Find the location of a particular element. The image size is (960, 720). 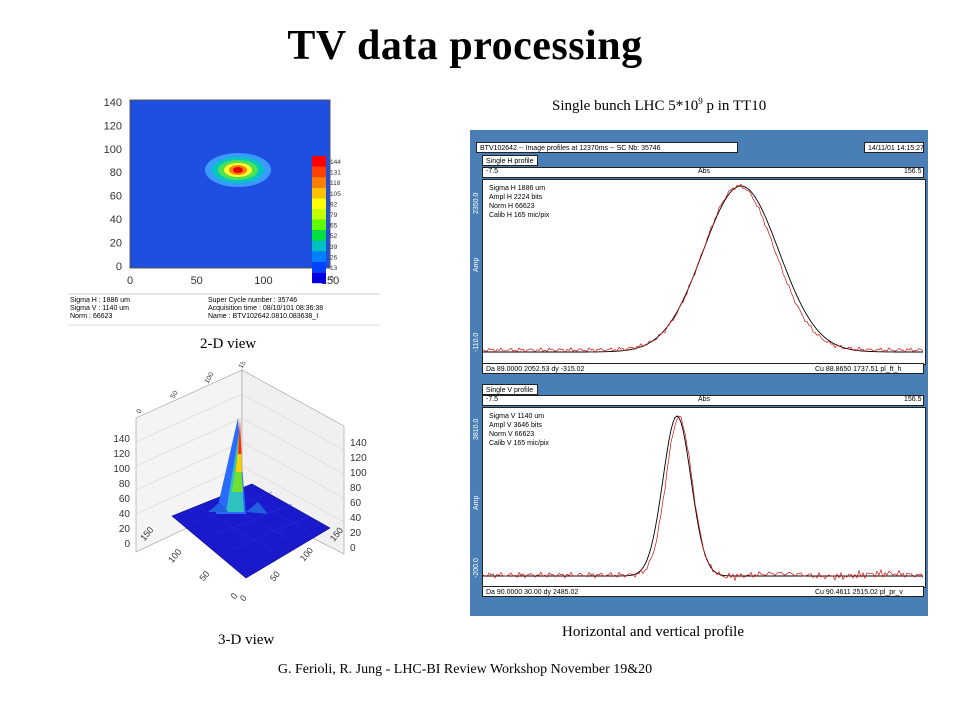

front-right-tick-label: 50 is located at coordinates (275, 576).